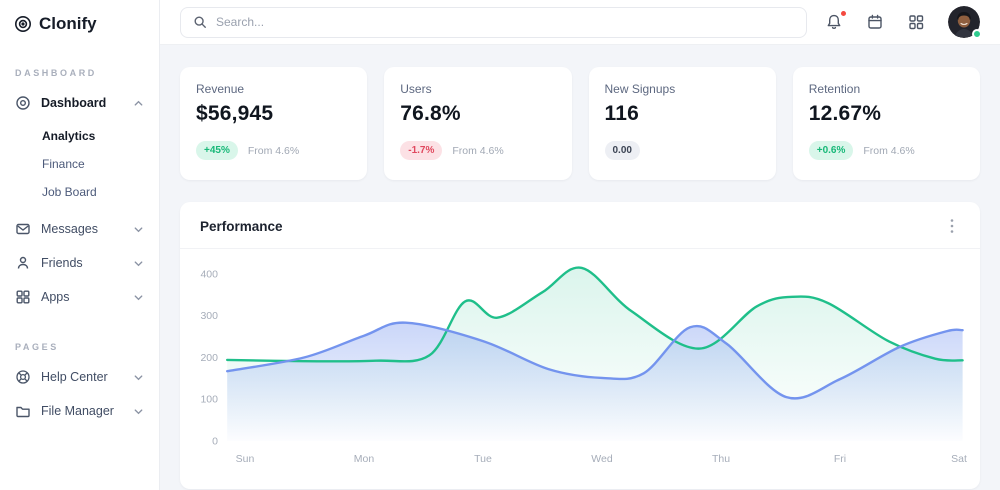 The height and width of the screenshot is (490, 1000). I want to click on sidebar-item-file-manager: File Manager, so click(79, 411).